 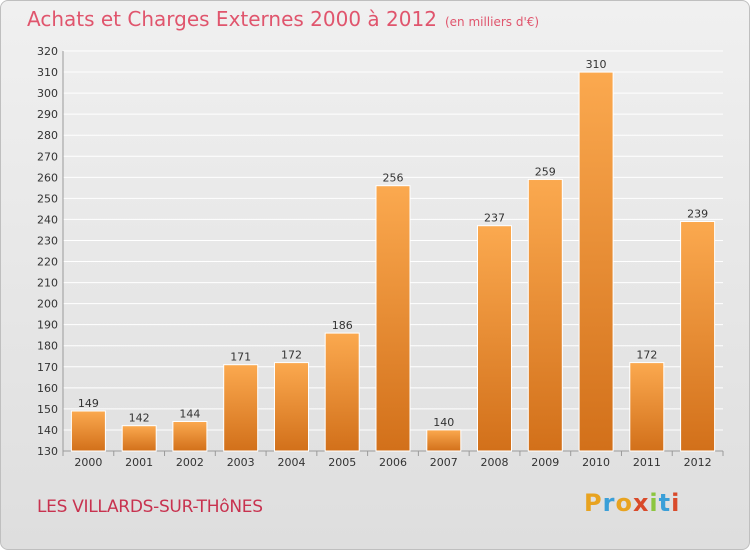 What do you see at coordinates (291, 462) in the screenshot?
I see `x-tick-label: 2004` at bounding box center [291, 462].